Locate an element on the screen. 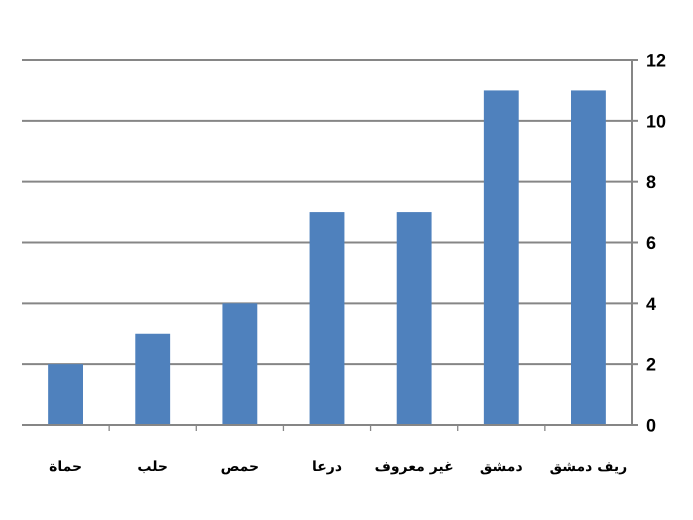 This screenshot has height=520, width=693. x-tick-label: درعا is located at coordinates (327, 467).